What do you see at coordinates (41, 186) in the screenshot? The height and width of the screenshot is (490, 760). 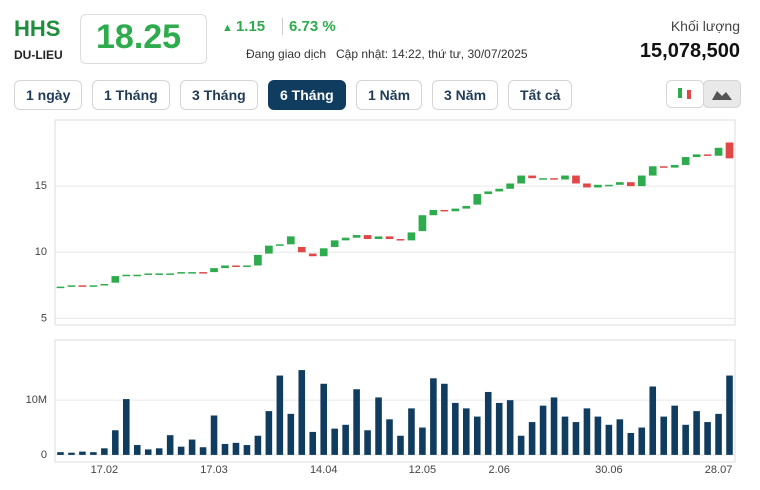 I see `y-tick-label: 15` at bounding box center [41, 186].